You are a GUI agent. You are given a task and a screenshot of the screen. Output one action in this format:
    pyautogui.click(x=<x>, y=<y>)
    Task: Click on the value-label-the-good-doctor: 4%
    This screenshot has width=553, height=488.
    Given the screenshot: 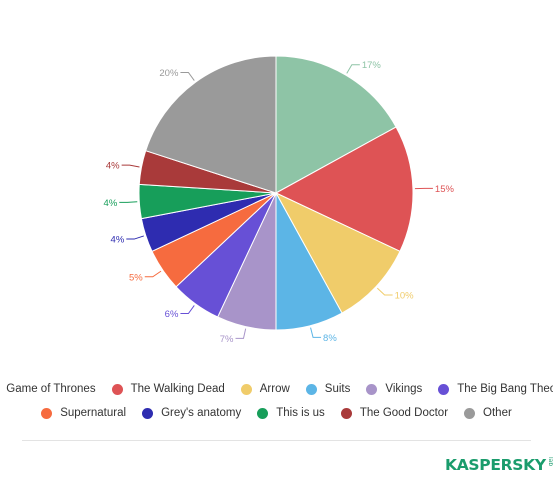 What is the action you would take?
    pyautogui.click(x=113, y=166)
    